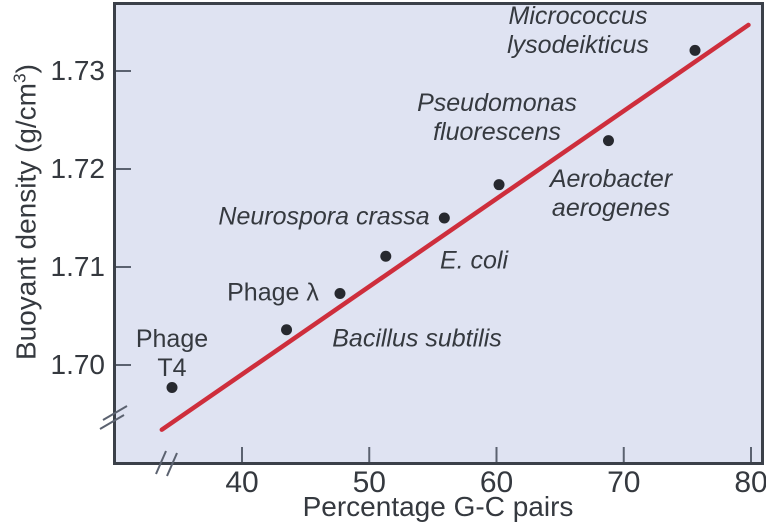 The height and width of the screenshot is (528, 766). Describe the element at coordinates (499, 185) in the screenshot. I see `data-point-aerobacter-aerogenes` at that location.